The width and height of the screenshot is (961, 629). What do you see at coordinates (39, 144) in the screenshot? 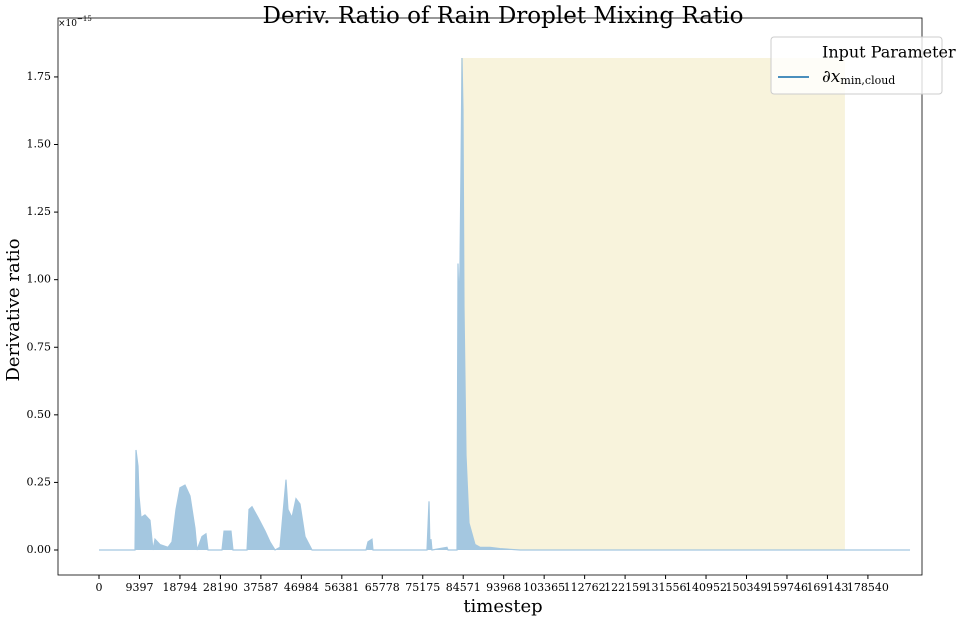
I see `y-tick-label: 1.50` at bounding box center [39, 144].